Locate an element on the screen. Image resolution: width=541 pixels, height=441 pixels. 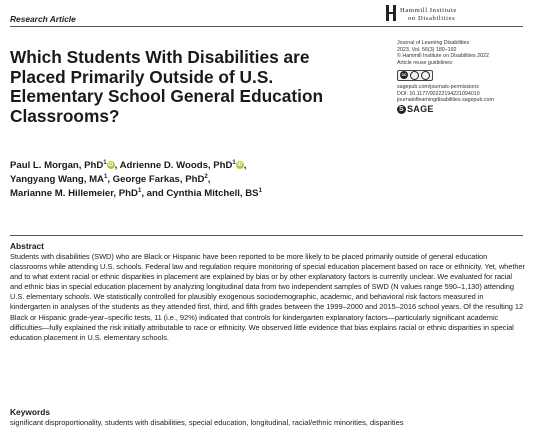
author-line-2: Yangyang Wang, MA1, George Farkas, PhD2, is located at coordinates (220, 179).